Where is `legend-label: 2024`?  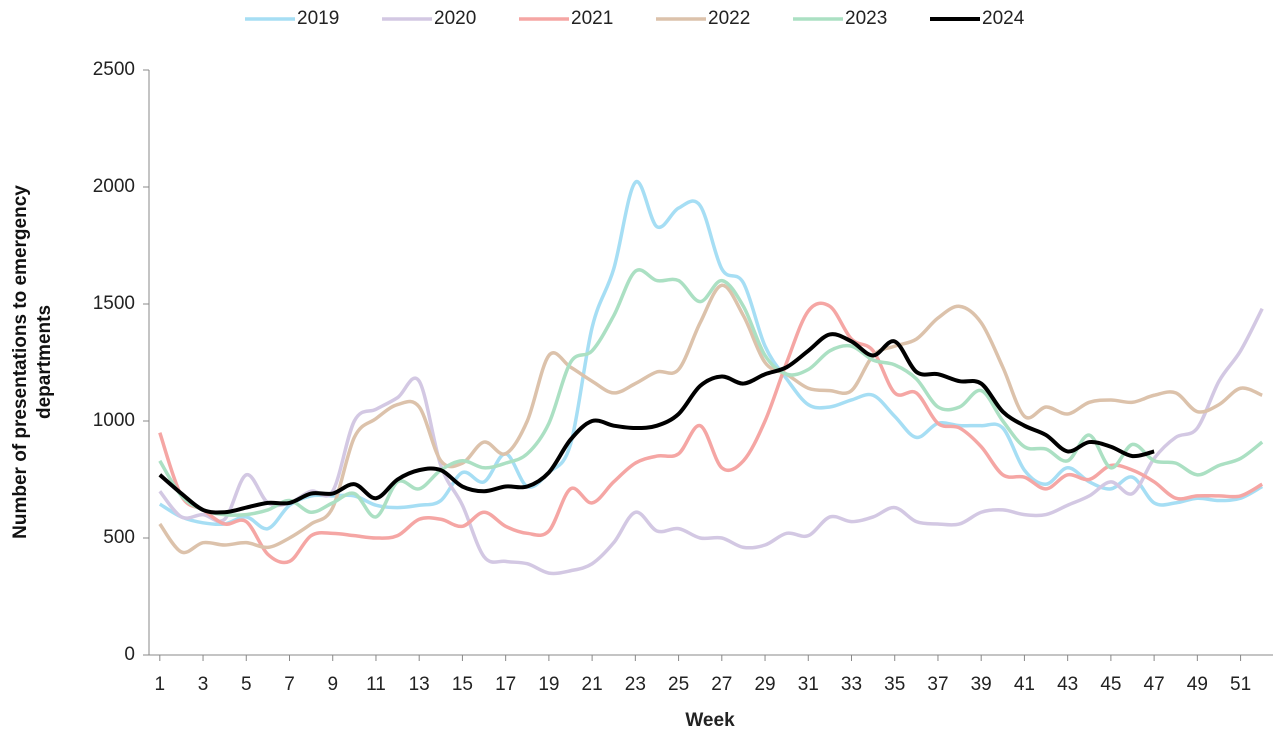
legend-label: 2024 is located at coordinates (1003, 18).